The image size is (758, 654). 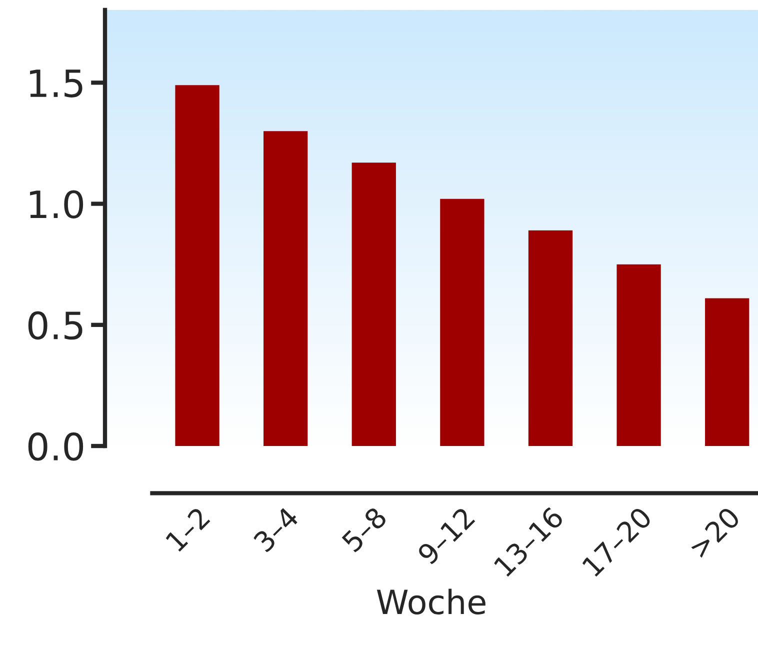 What do you see at coordinates (57, 204) in the screenshot?
I see `y-tick-label: 1.0` at bounding box center [57, 204].